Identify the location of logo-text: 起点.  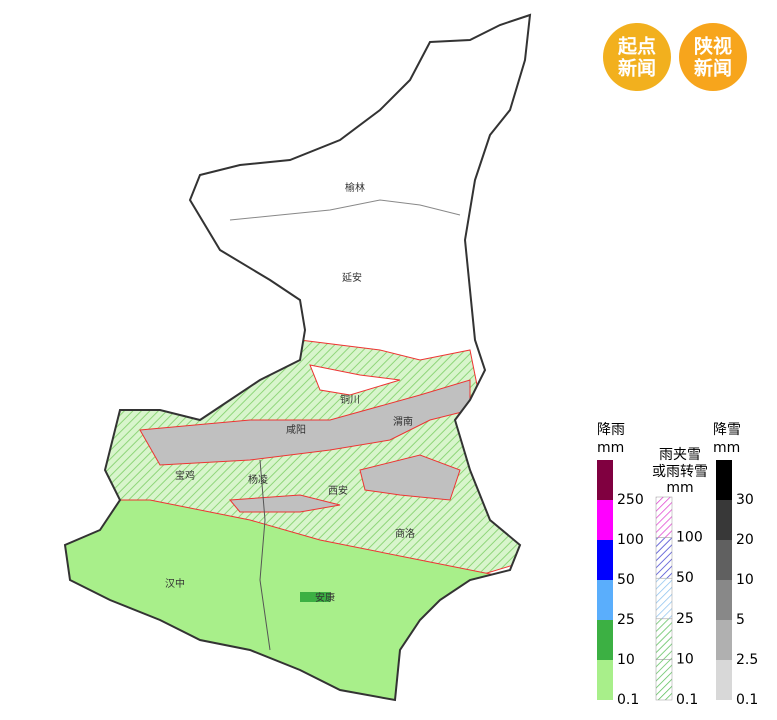
(636, 47).